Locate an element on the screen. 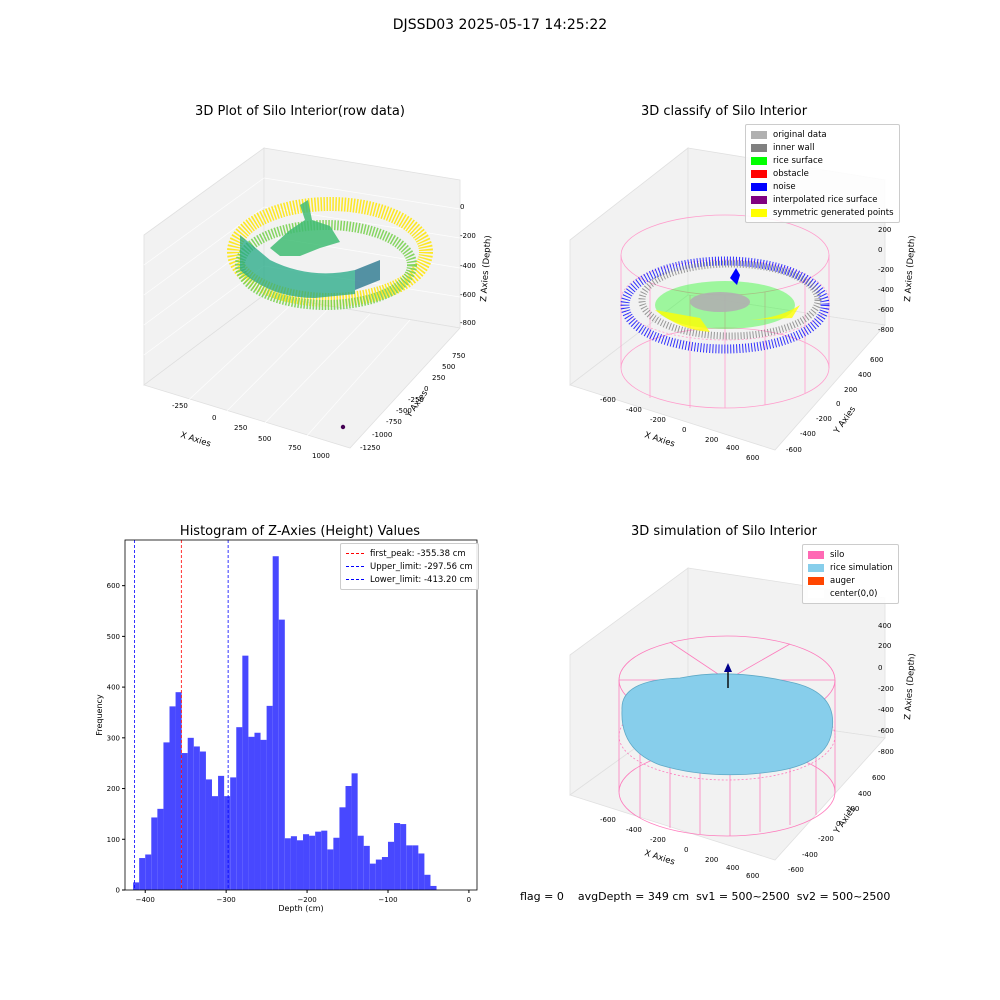 This screenshot has width=1000, height=1000. plot2-ylabel: Y Axies is located at coordinates (845, 420).